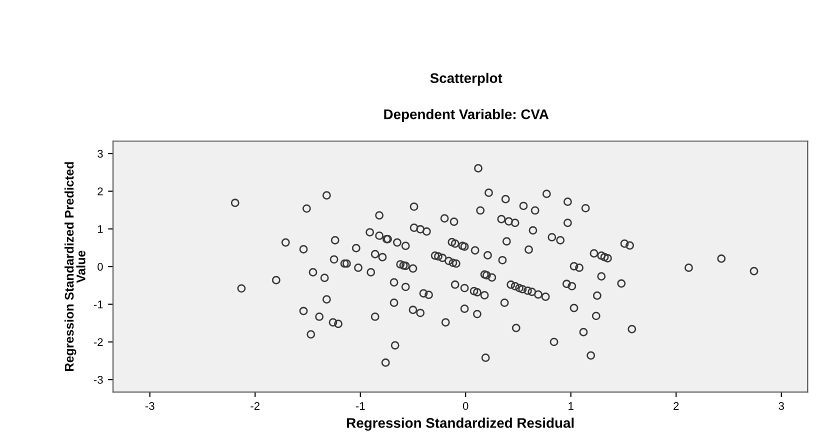  Describe the element at coordinates (676, 406) in the screenshot. I see `x-tick-label: 2` at that location.